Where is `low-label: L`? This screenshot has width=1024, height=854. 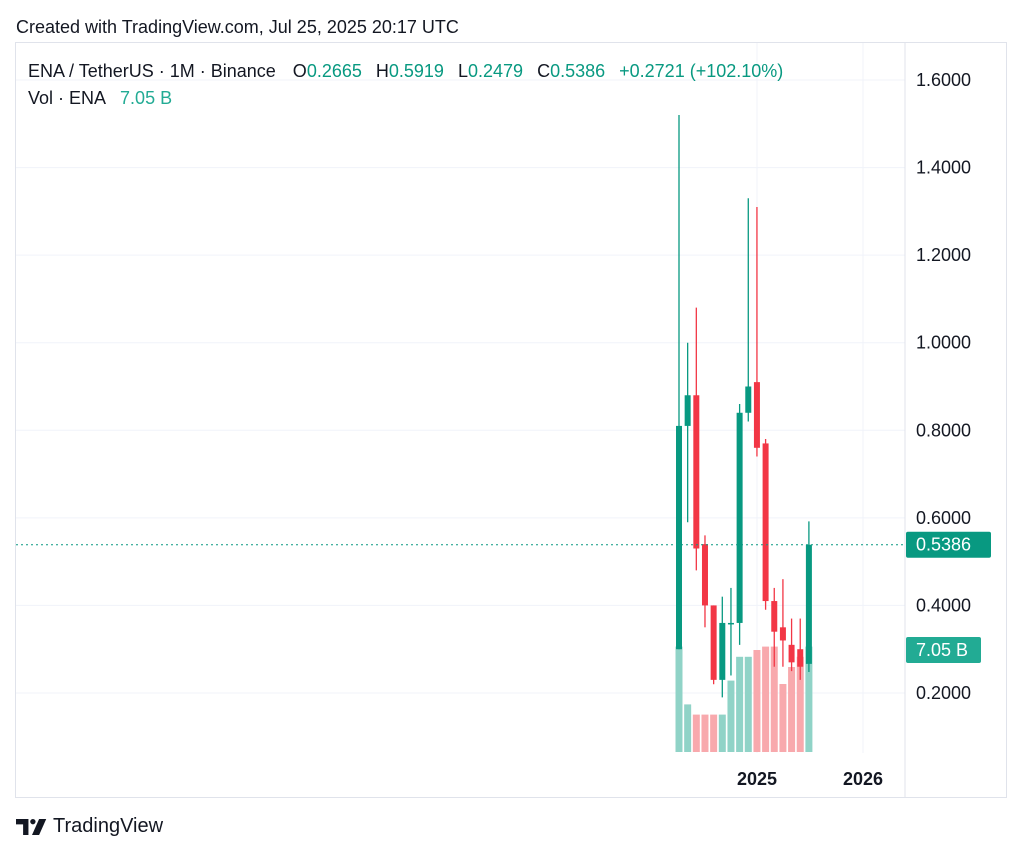
low-label: L is located at coordinates (462, 71).